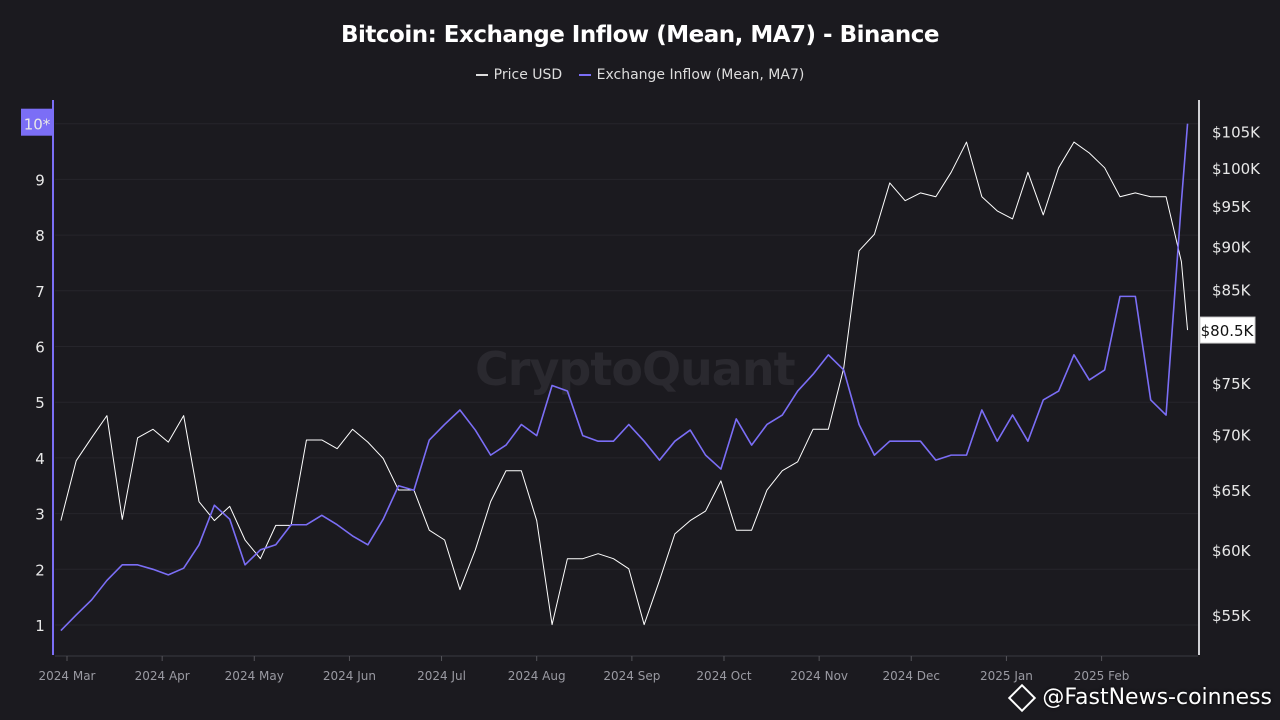 The height and width of the screenshot is (720, 1280). Describe the element at coordinates (40, 459) in the screenshot. I see `left-axis-tick: 4` at that location.